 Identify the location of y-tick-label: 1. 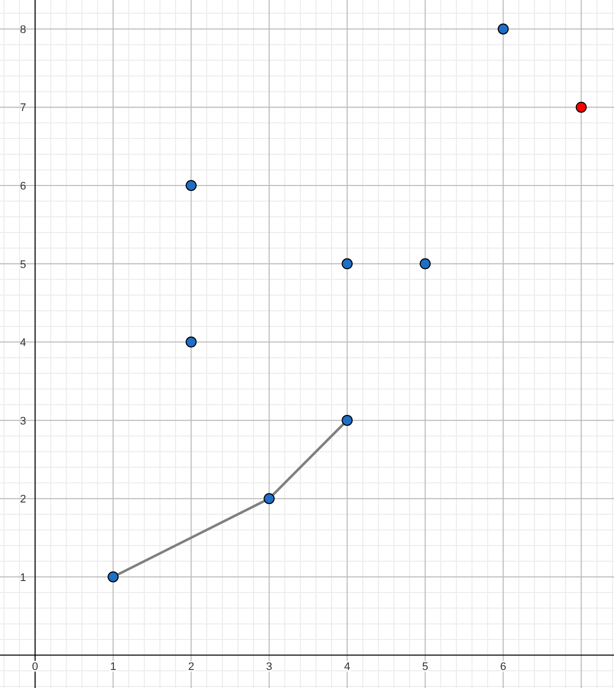
(23, 578).